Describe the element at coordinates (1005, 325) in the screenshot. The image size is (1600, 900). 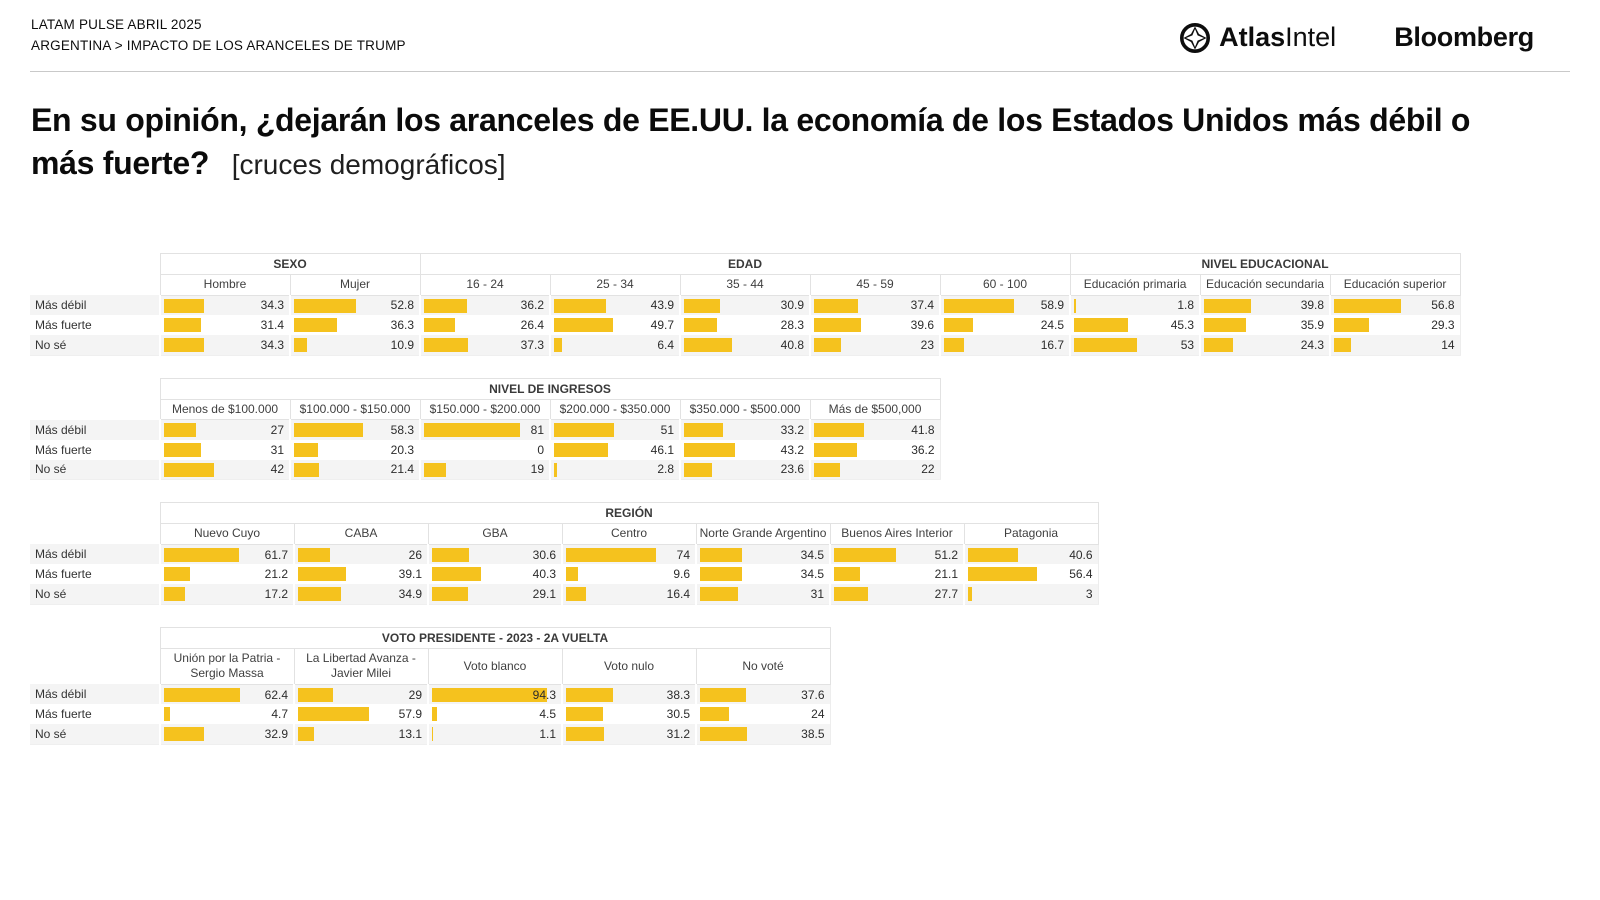
I see `bar-cell: 24.5` at that location.